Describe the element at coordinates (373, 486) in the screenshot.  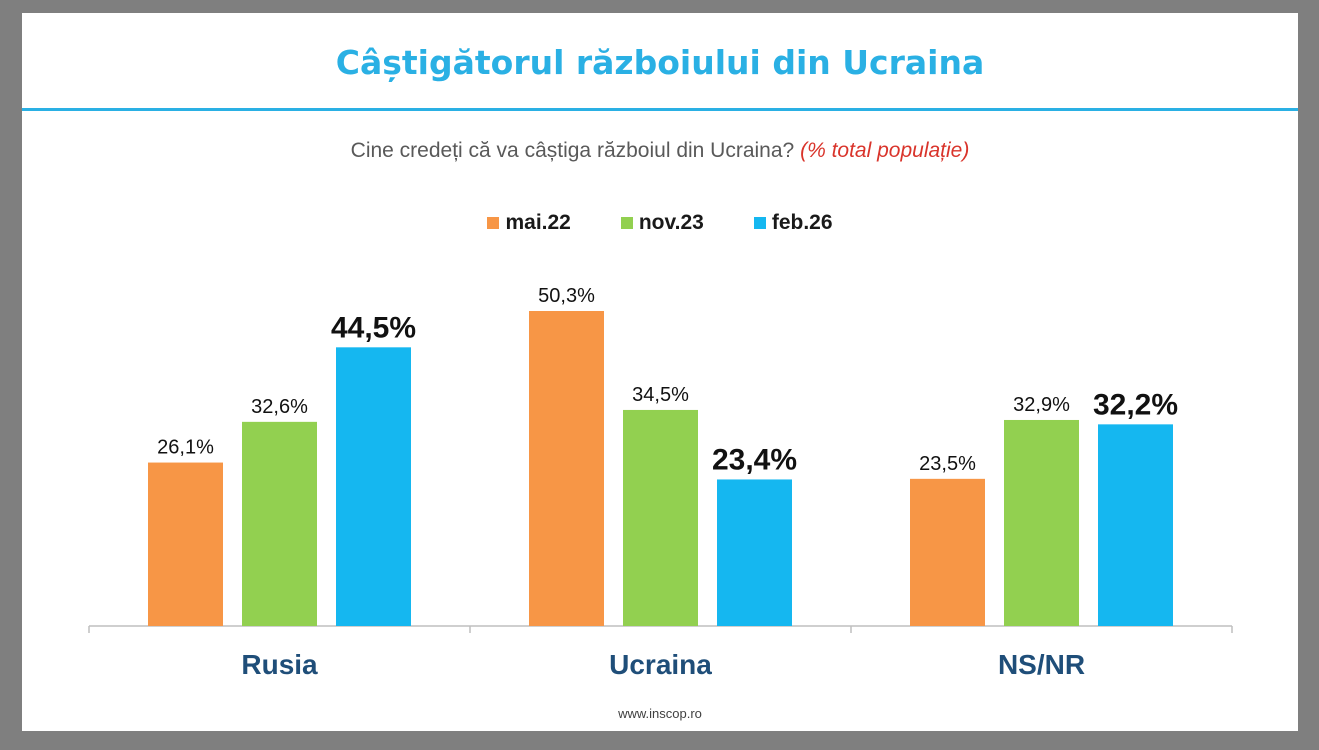
I see `bar-feb.26-Rusia` at that location.